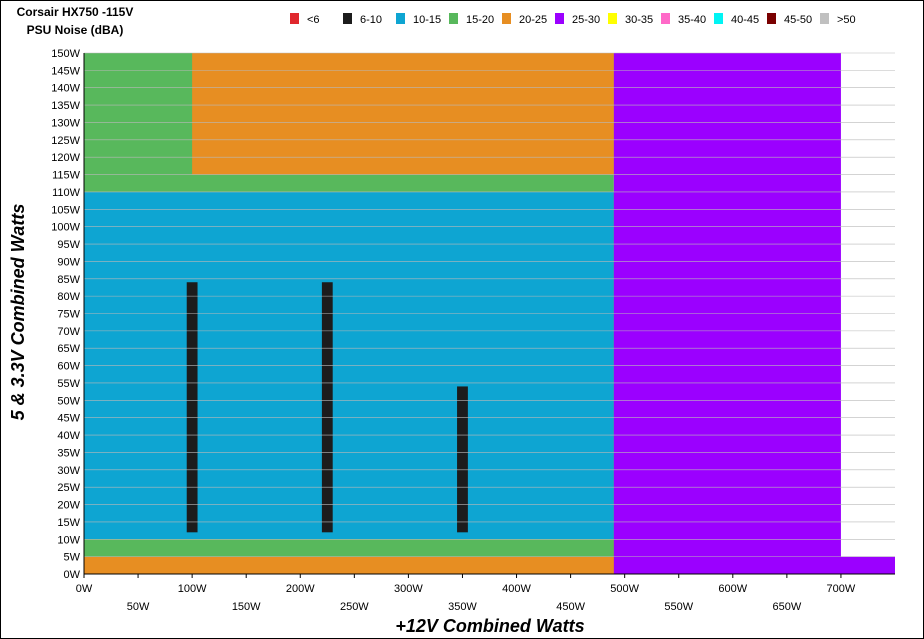 The height and width of the screenshot is (639, 924). I want to click on y-tick-label: 75W, so click(68, 315).